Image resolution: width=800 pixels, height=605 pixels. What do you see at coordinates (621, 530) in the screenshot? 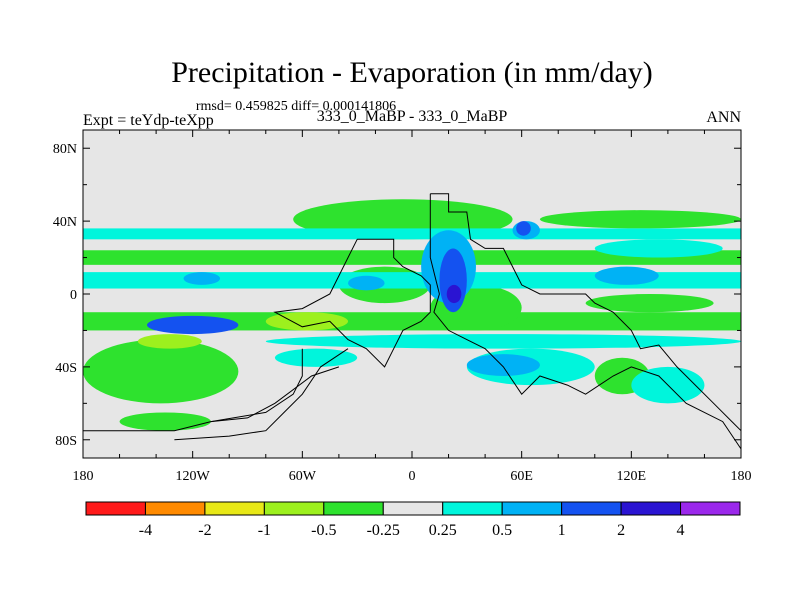
I see `colorbar-label: 2` at bounding box center [621, 530].